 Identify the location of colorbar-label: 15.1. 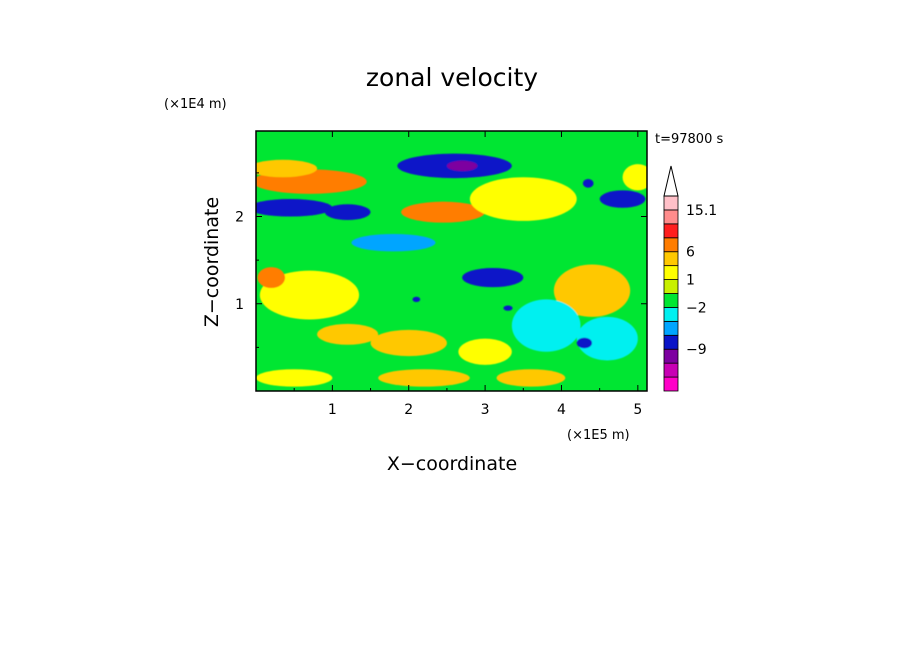
(701, 211).